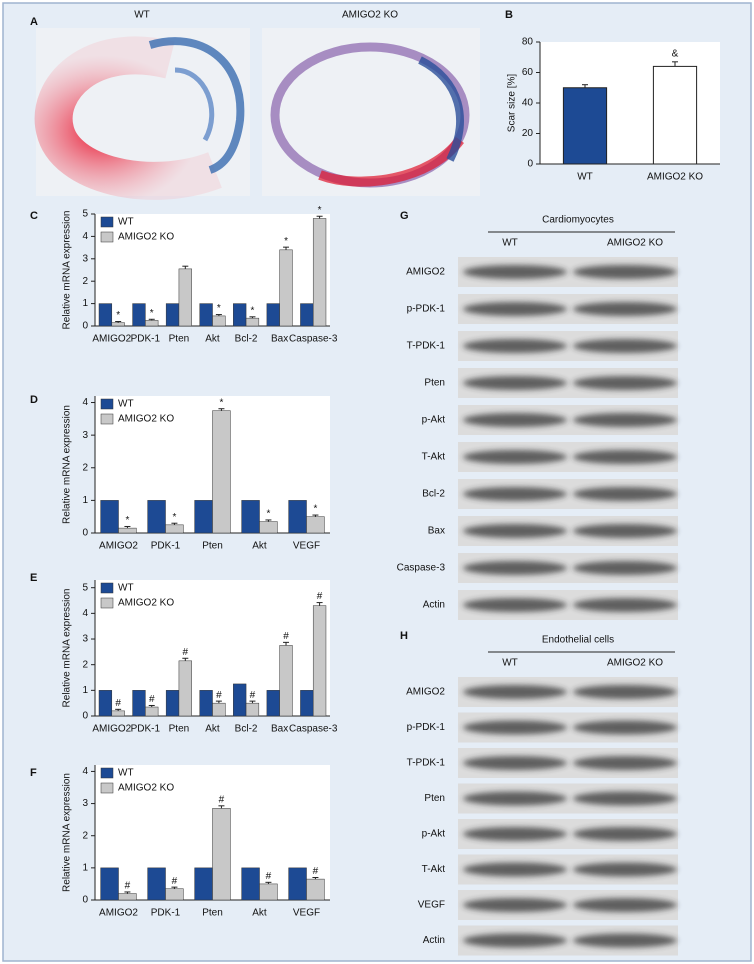 The width and height of the screenshot is (754, 964). I want to click on x-tick-label: Caspase-3, so click(313, 339).